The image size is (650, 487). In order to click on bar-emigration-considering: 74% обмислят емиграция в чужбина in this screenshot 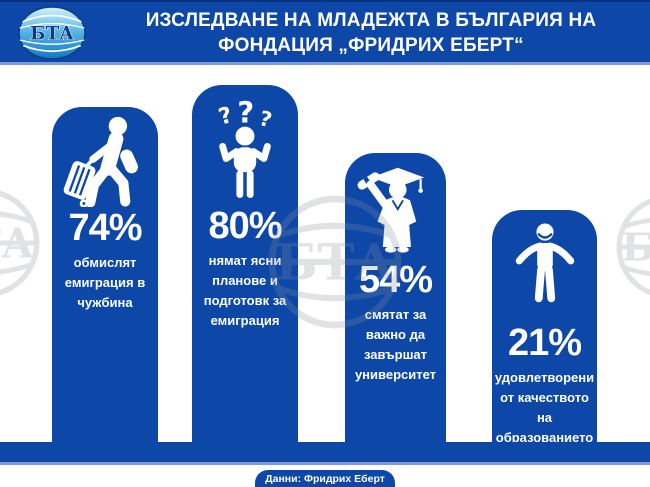, I will do `click(105, 284)`.